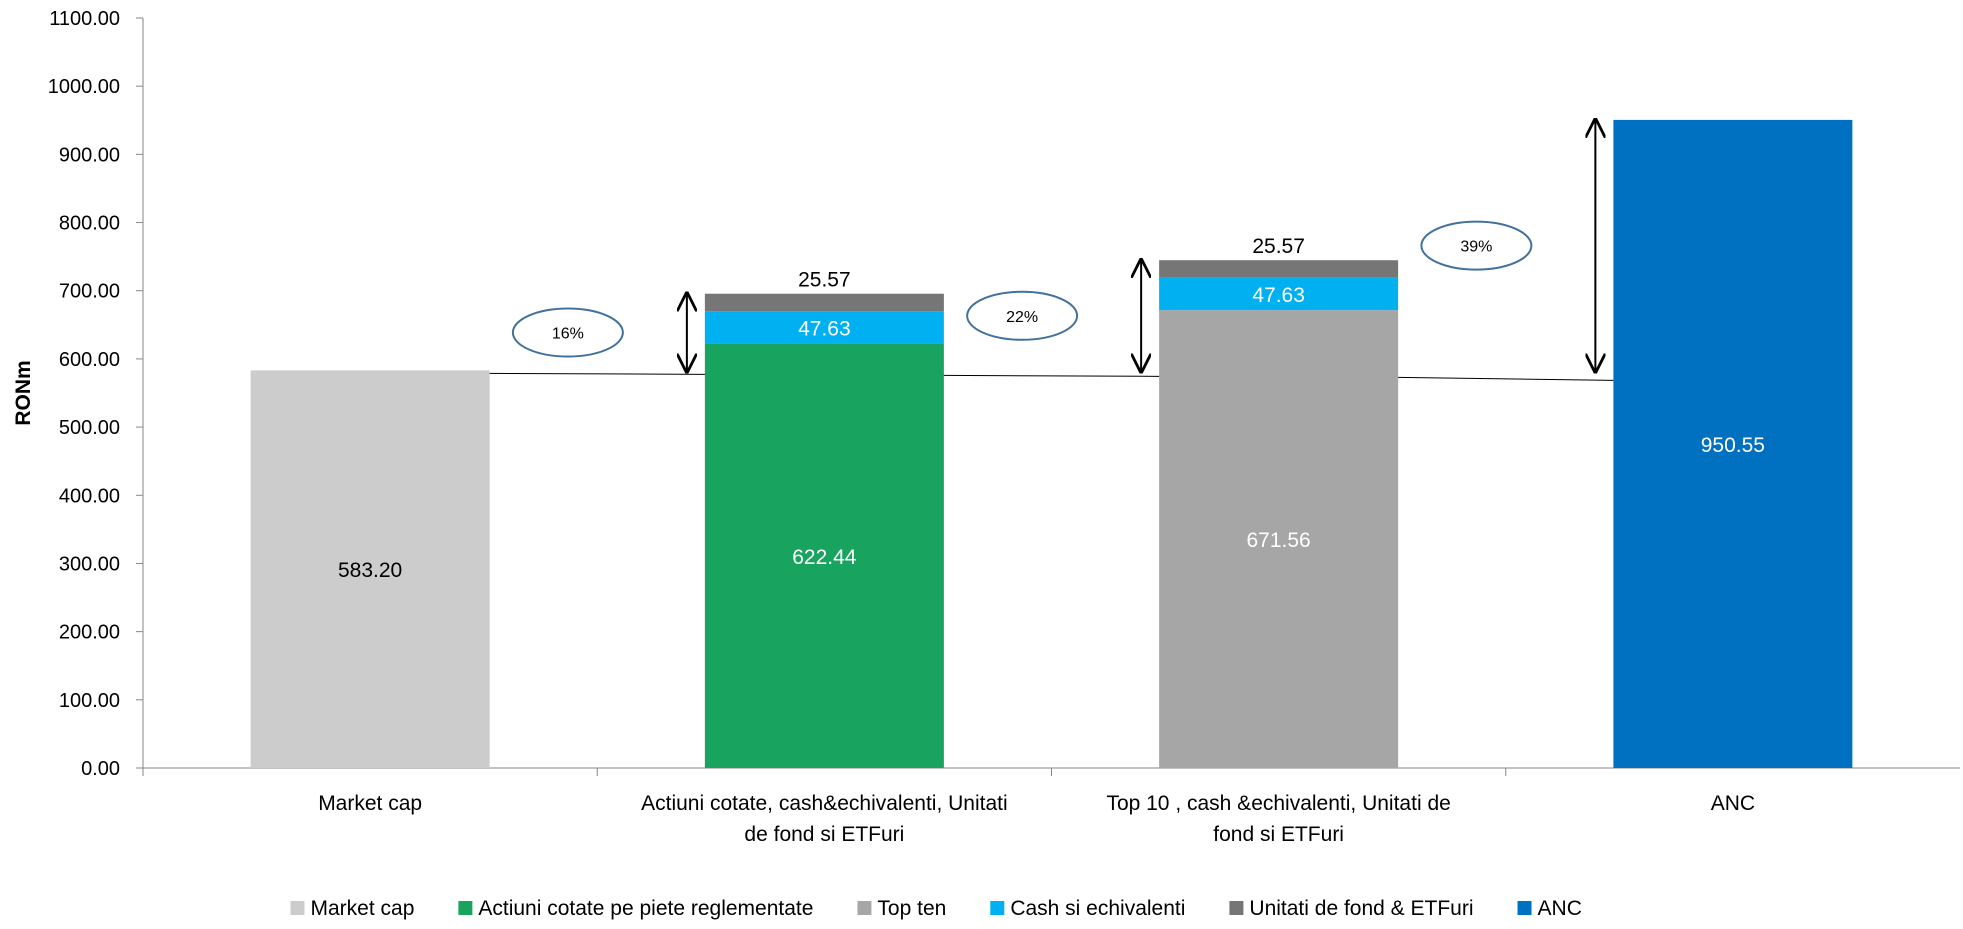  What do you see at coordinates (100, 769) in the screenshot?
I see `y-tick-label: 0.00` at bounding box center [100, 769].